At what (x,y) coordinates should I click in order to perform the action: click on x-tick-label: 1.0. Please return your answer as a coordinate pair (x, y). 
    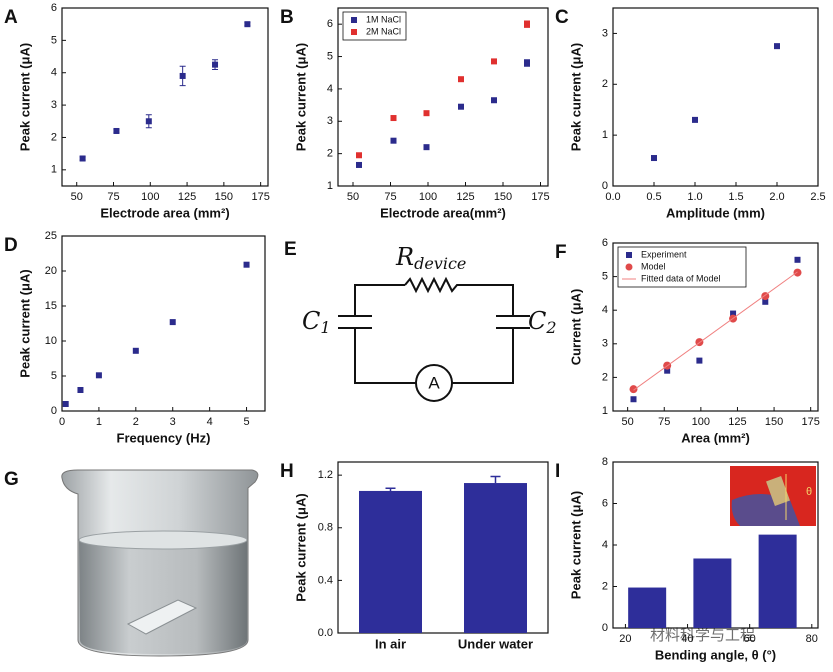
    Looking at the image, I should click on (694, 197).